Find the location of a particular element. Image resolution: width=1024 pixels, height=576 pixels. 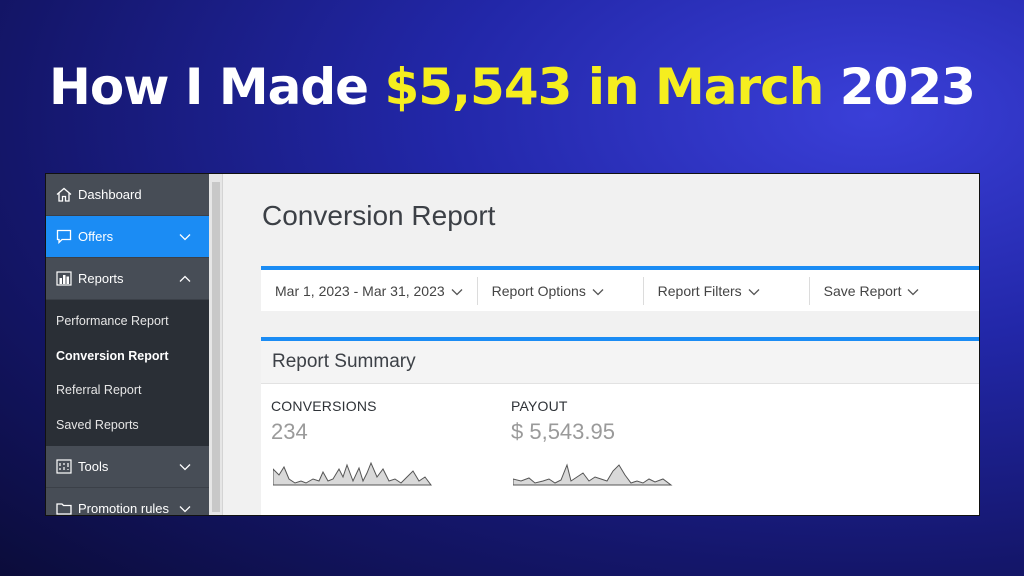

date-range-label: Mar 1, 2023 - Mar 31, 2023 is located at coordinates (360, 290).